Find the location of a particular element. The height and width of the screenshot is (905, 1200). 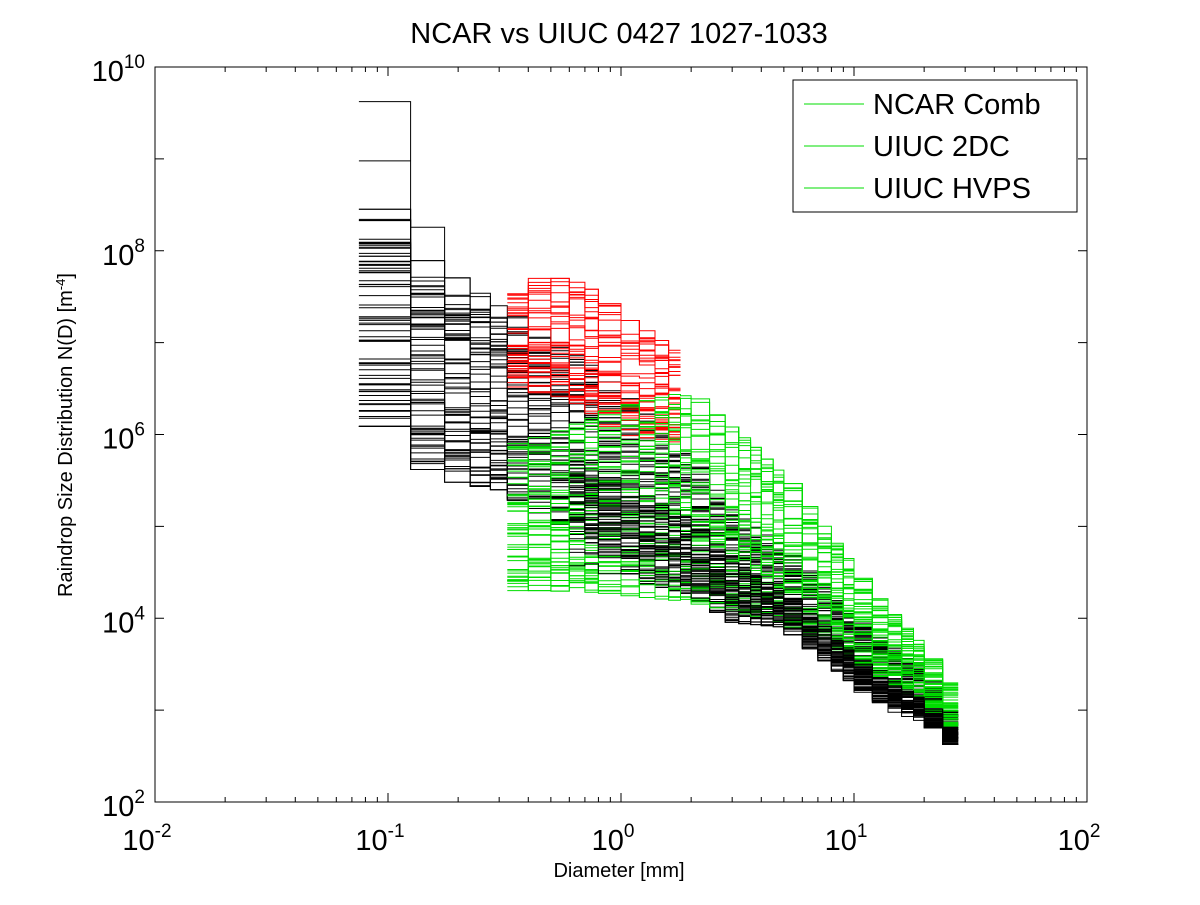

legend-entry-ncar-comb: NCAR Comb is located at coordinates (922, 105).